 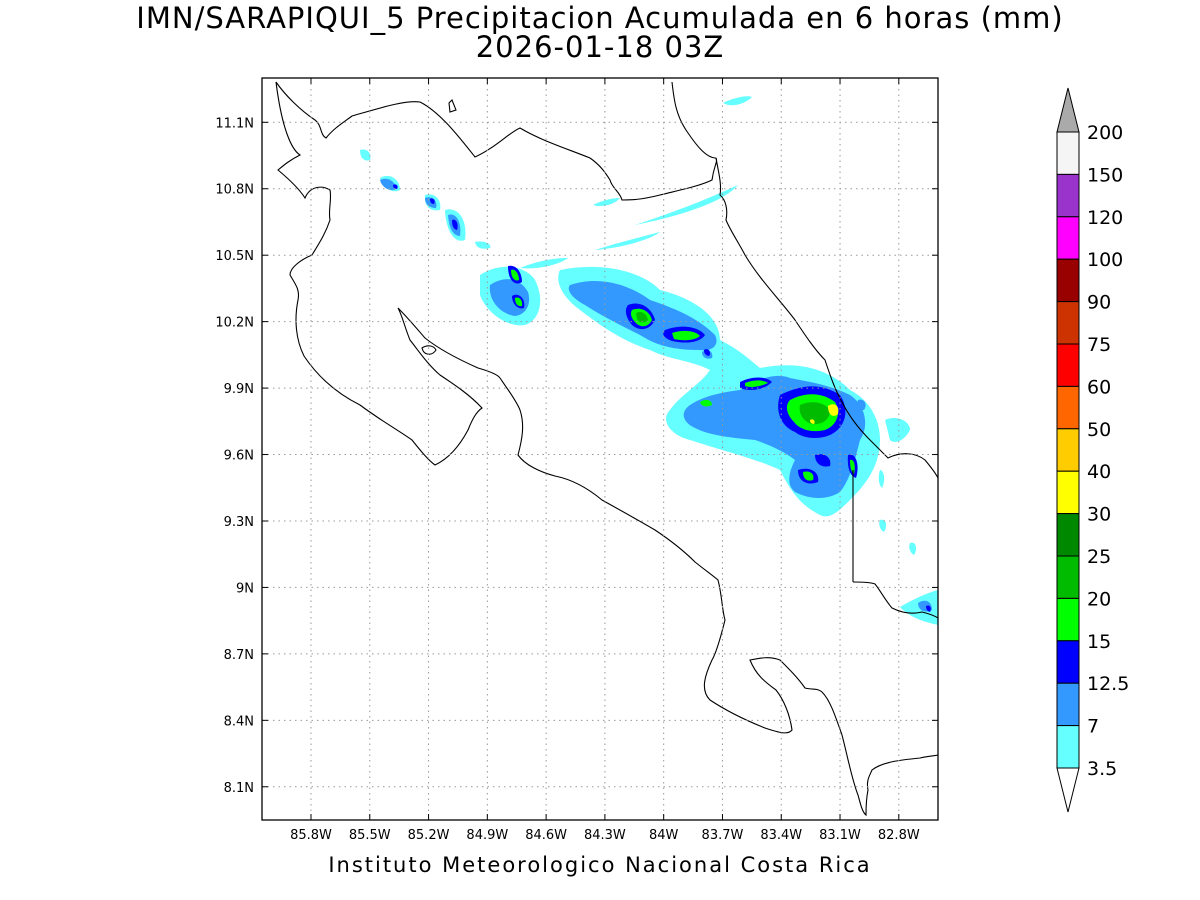 I want to click on colorbar-bottom-arrow, so click(x=1068, y=790).